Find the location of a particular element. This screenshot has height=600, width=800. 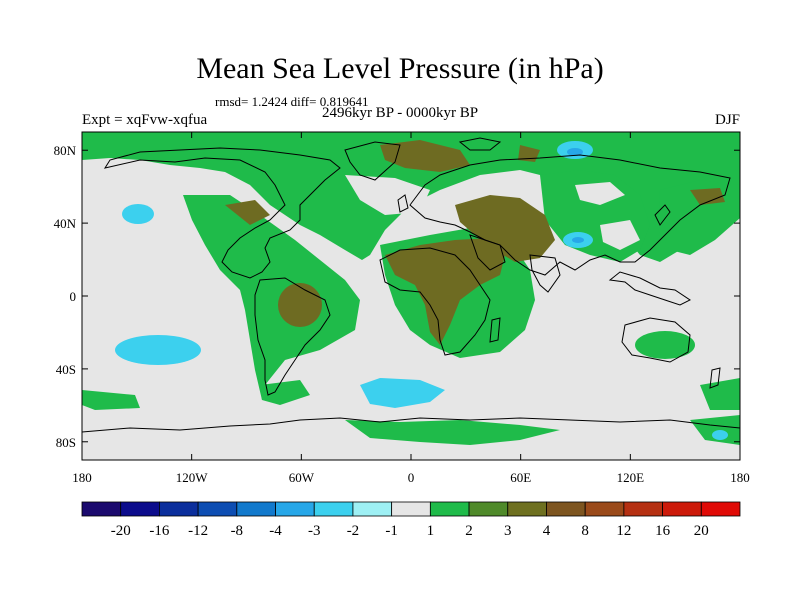

coastline-australia is located at coordinates (656, 340).